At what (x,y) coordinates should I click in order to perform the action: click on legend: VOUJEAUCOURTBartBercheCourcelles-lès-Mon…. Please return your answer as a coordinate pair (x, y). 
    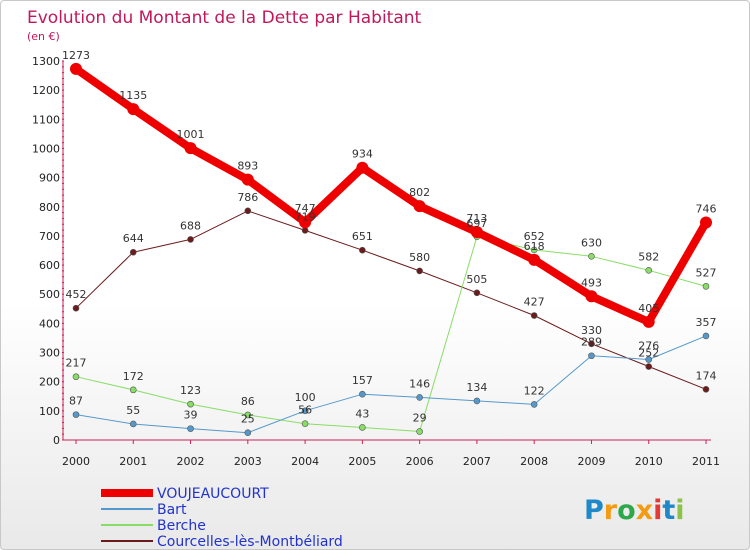
    Looking at the image, I should click on (222, 518).